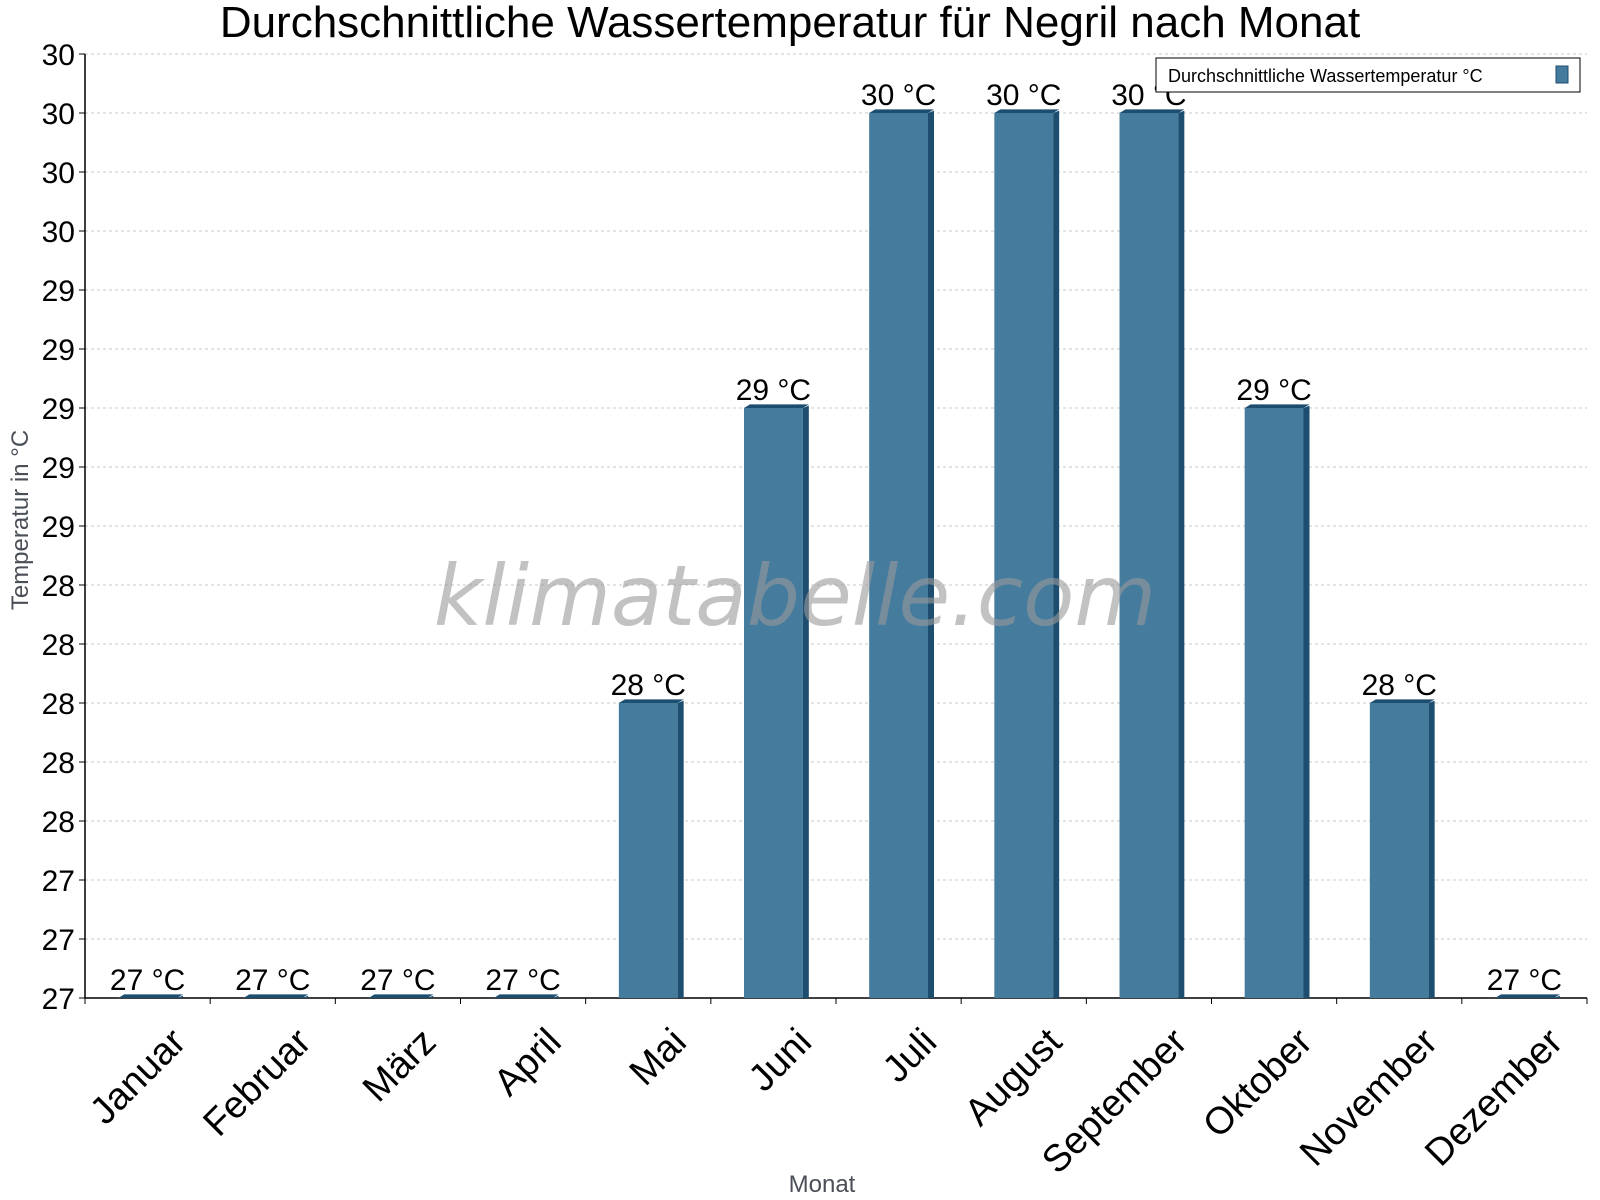  What do you see at coordinates (527, 1062) in the screenshot?
I see `x-tick-label: April` at bounding box center [527, 1062].